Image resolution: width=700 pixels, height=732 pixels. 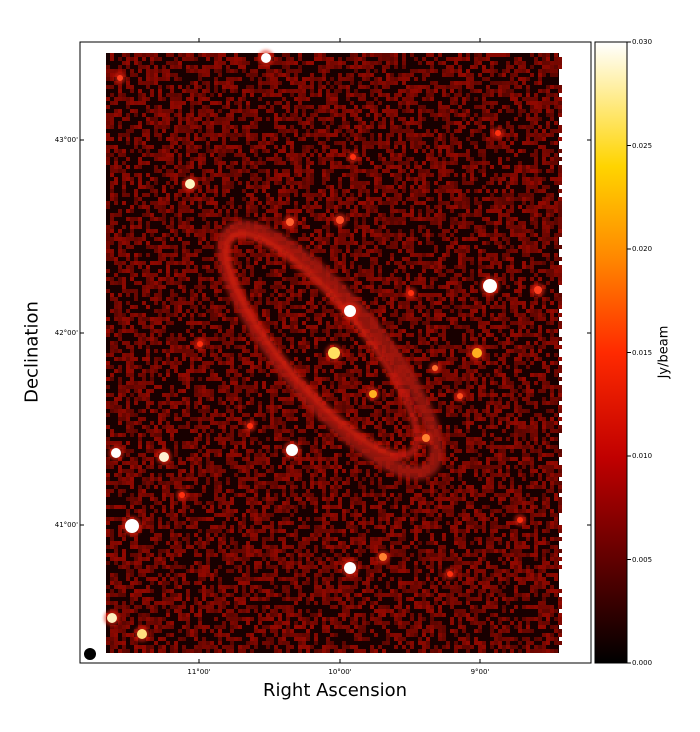 I want to click on y-axis-label: Declination, so click(x=32, y=352).